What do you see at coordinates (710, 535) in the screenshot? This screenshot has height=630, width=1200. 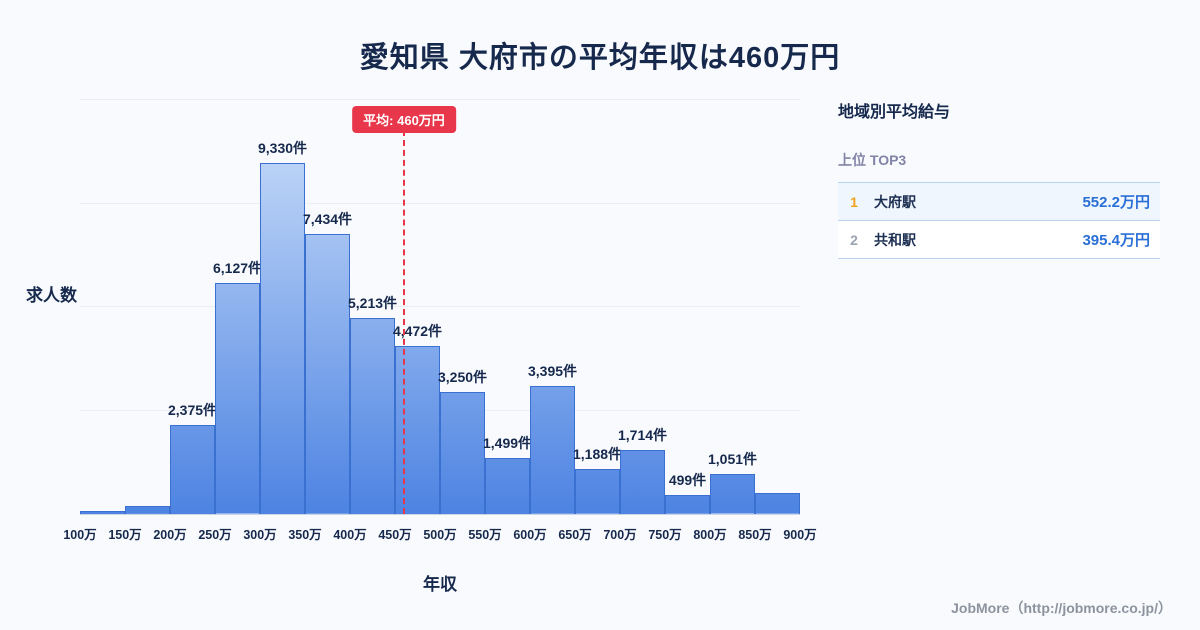 I see `x-tick-label: 800万` at bounding box center [710, 535].